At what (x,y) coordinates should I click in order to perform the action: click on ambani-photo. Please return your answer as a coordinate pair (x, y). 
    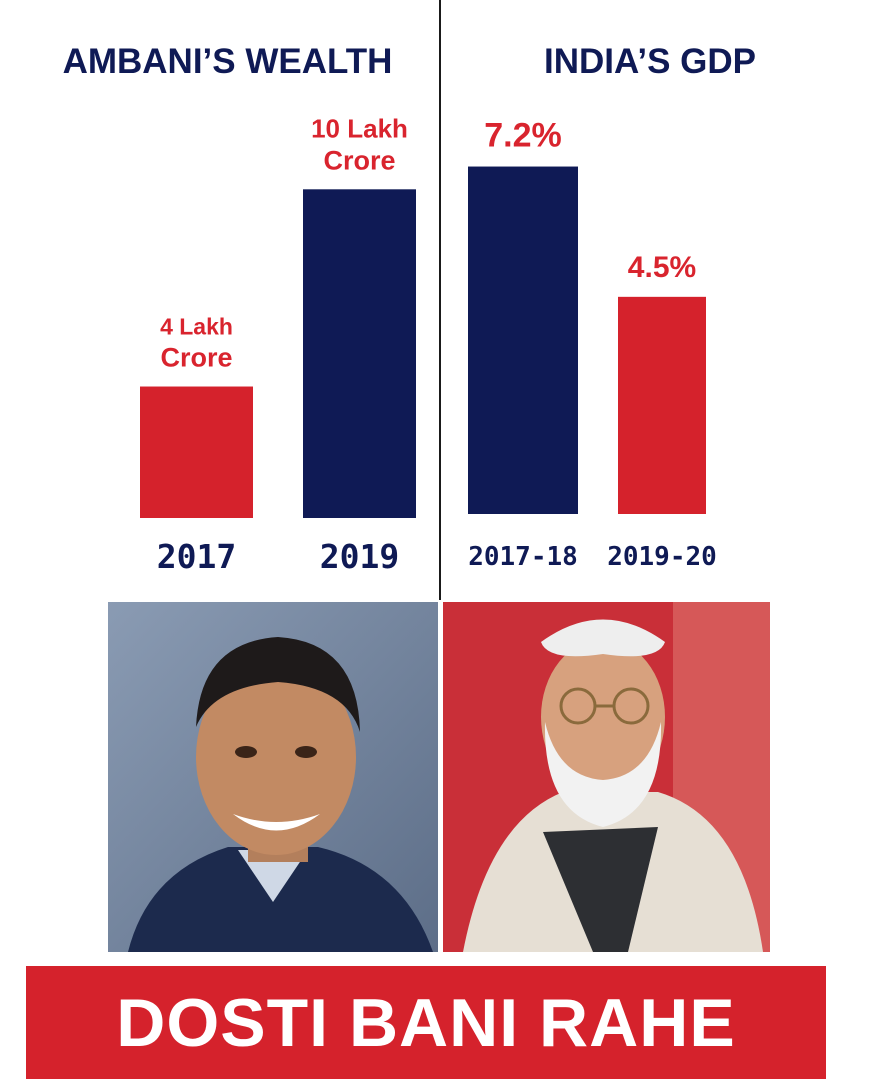
    Looking at the image, I should click on (273, 777).